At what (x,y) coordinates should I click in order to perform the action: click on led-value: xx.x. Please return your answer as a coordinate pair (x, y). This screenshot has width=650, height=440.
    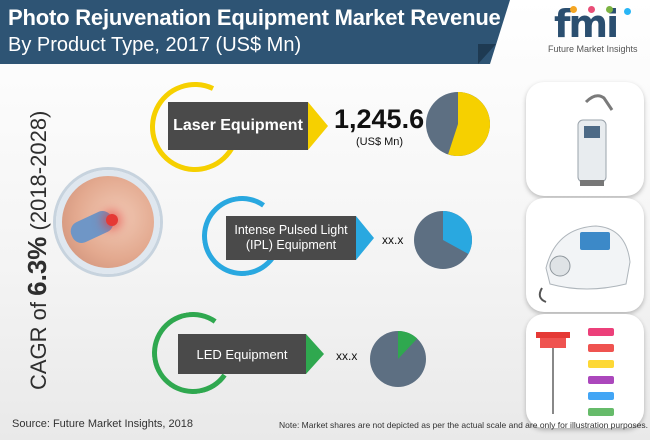
    Looking at the image, I should click on (347, 356).